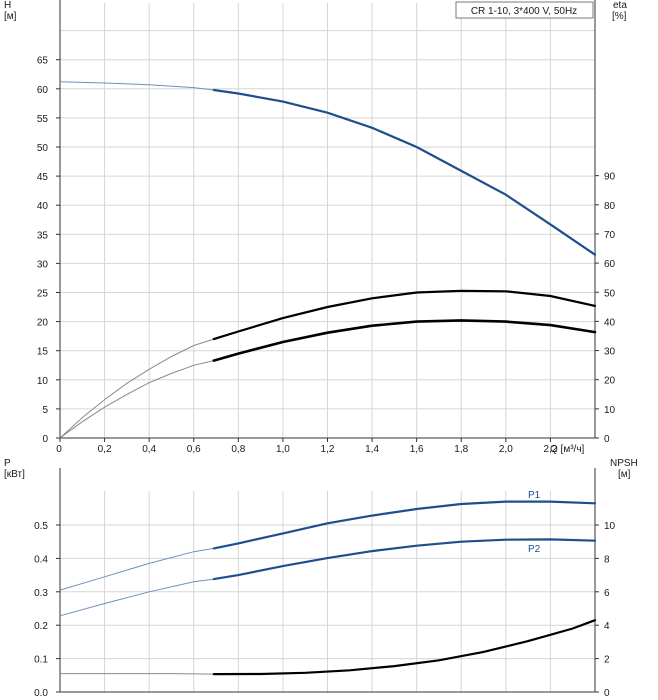 The height and width of the screenshot is (700, 658). I want to click on panel2-left-axis-title: P, so click(7, 463).